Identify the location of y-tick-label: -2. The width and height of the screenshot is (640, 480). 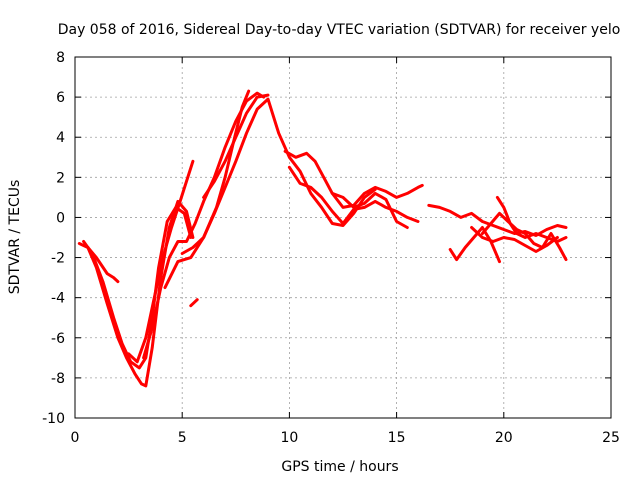
(58, 259).